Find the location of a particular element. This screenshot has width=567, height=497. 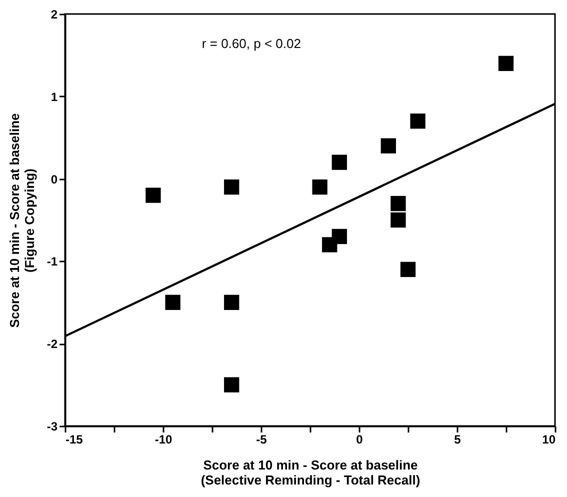

x-tick-label: 5 is located at coordinates (458, 439).